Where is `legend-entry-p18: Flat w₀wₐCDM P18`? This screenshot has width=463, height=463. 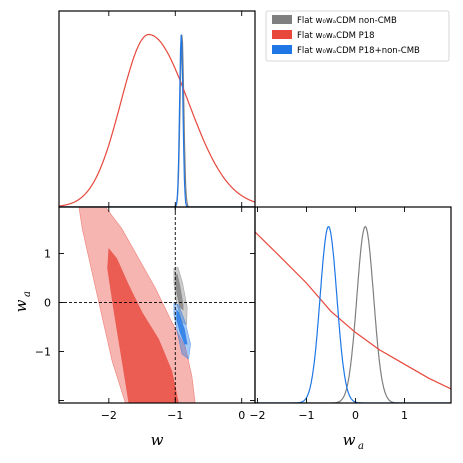 legend-entry-p18: Flat w₀wₐCDM P18 is located at coordinates (323, 35).